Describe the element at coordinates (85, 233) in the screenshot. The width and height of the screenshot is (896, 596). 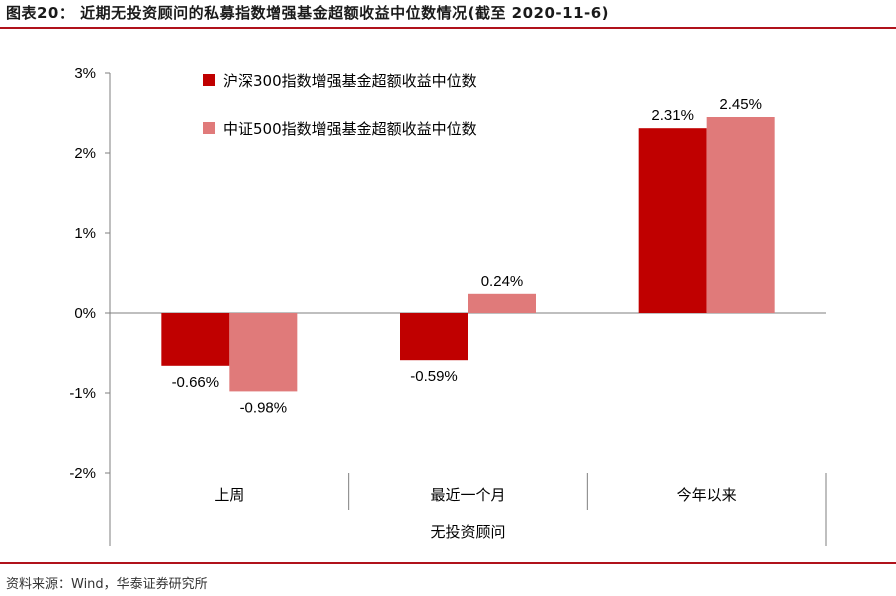
I see `y-tick-label: 1%` at that location.